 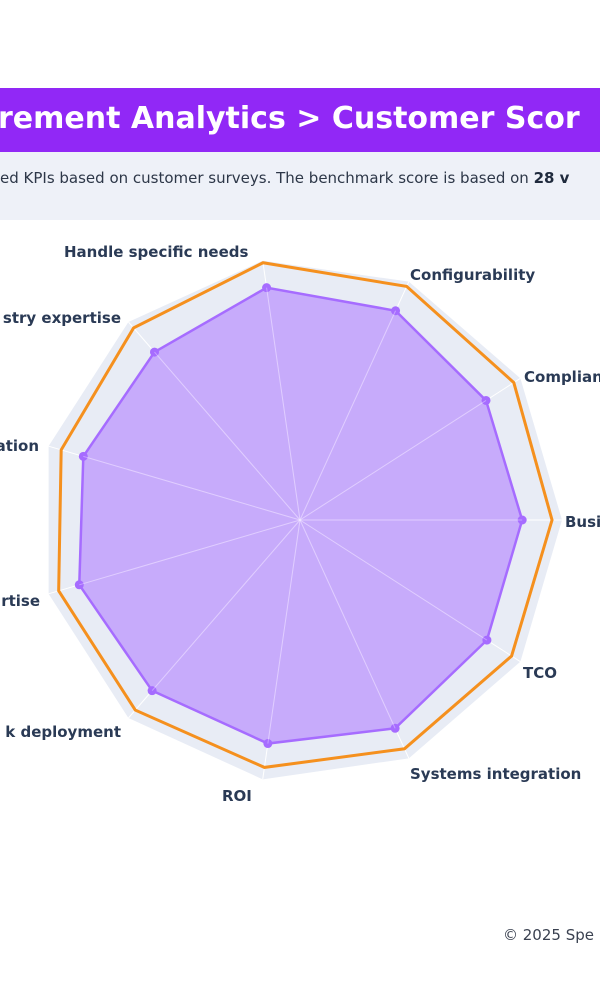 I want to click on axis-label-implementation: ation, so click(x=19, y=446).